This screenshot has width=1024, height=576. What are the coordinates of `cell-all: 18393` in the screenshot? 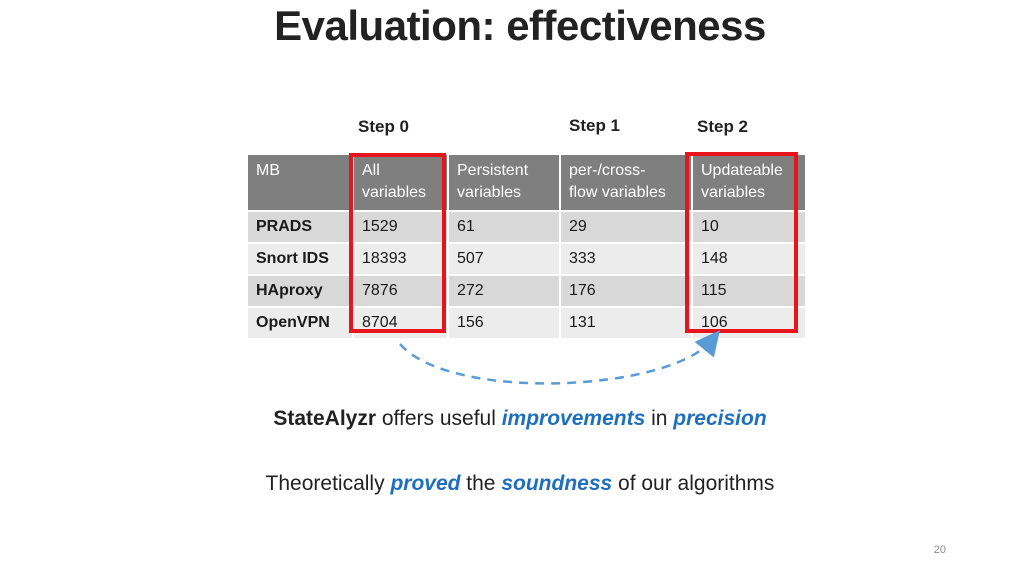 It's located at (401, 260).